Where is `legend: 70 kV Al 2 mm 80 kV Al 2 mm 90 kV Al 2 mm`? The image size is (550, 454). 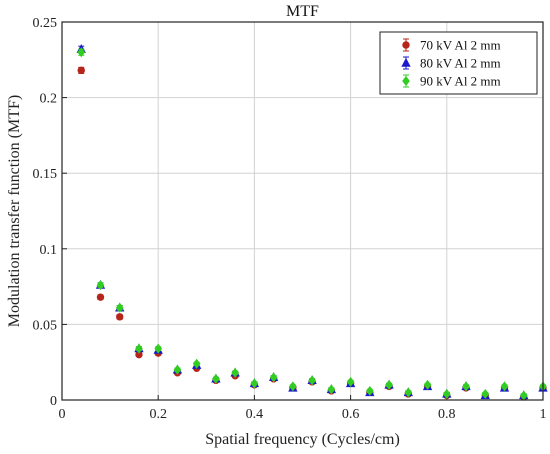
legend: 70 kV Al 2 mm 80 kV Al 2 mm 90 kV Al 2 mm is located at coordinates (458, 63).